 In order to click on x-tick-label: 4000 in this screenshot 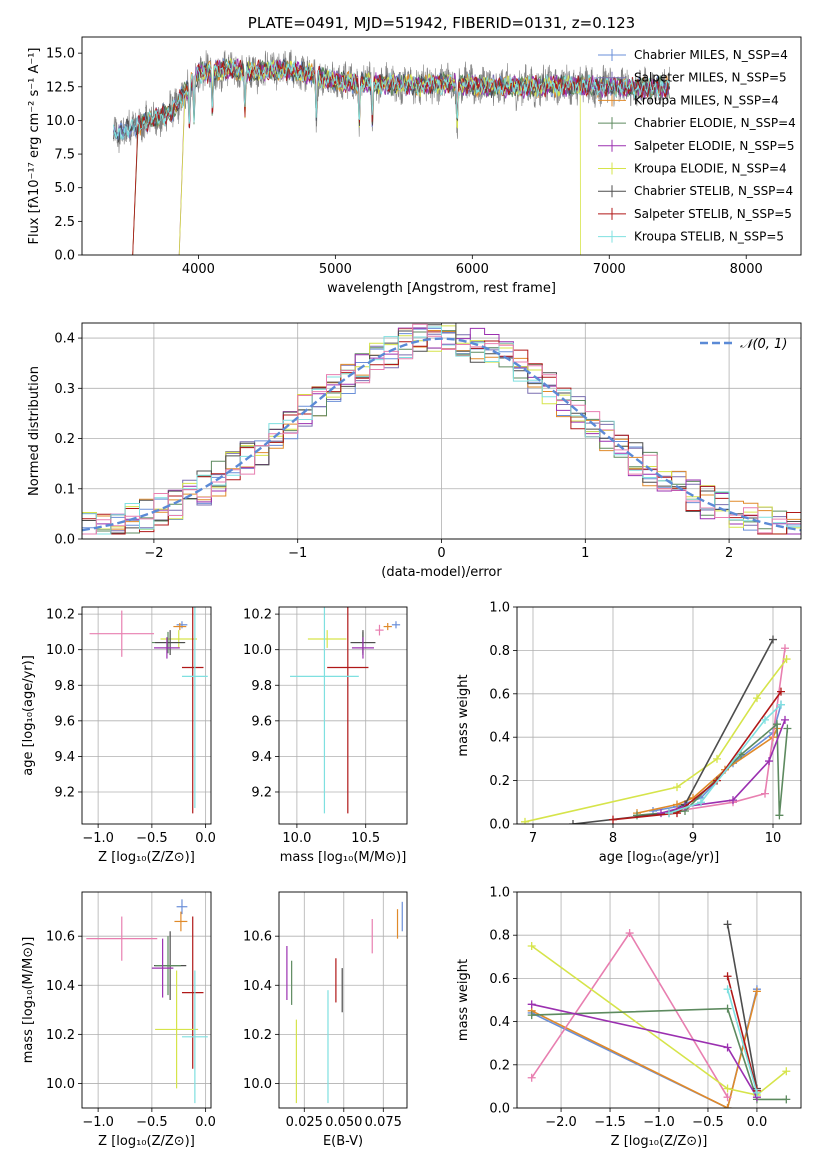, I will do `click(198, 269)`.